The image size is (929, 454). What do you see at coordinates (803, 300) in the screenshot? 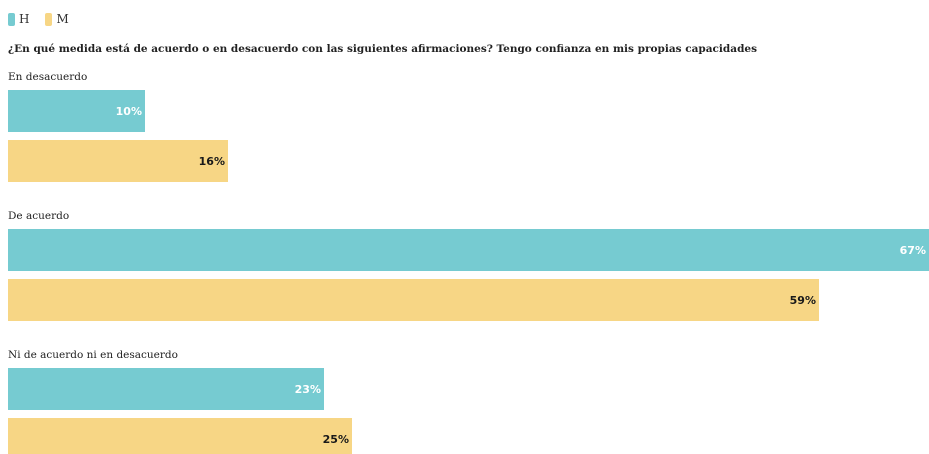
I see `value-label: 59%` at bounding box center [803, 300].